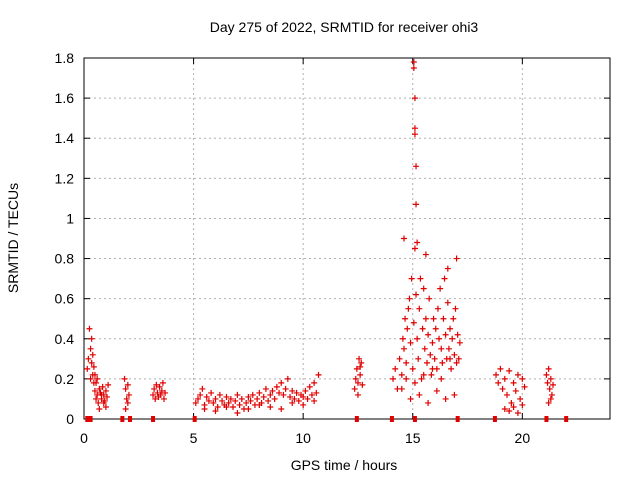 This screenshot has height=480, width=640. What do you see at coordinates (194, 438) in the screenshot?
I see `x-tick-label: 5` at bounding box center [194, 438].